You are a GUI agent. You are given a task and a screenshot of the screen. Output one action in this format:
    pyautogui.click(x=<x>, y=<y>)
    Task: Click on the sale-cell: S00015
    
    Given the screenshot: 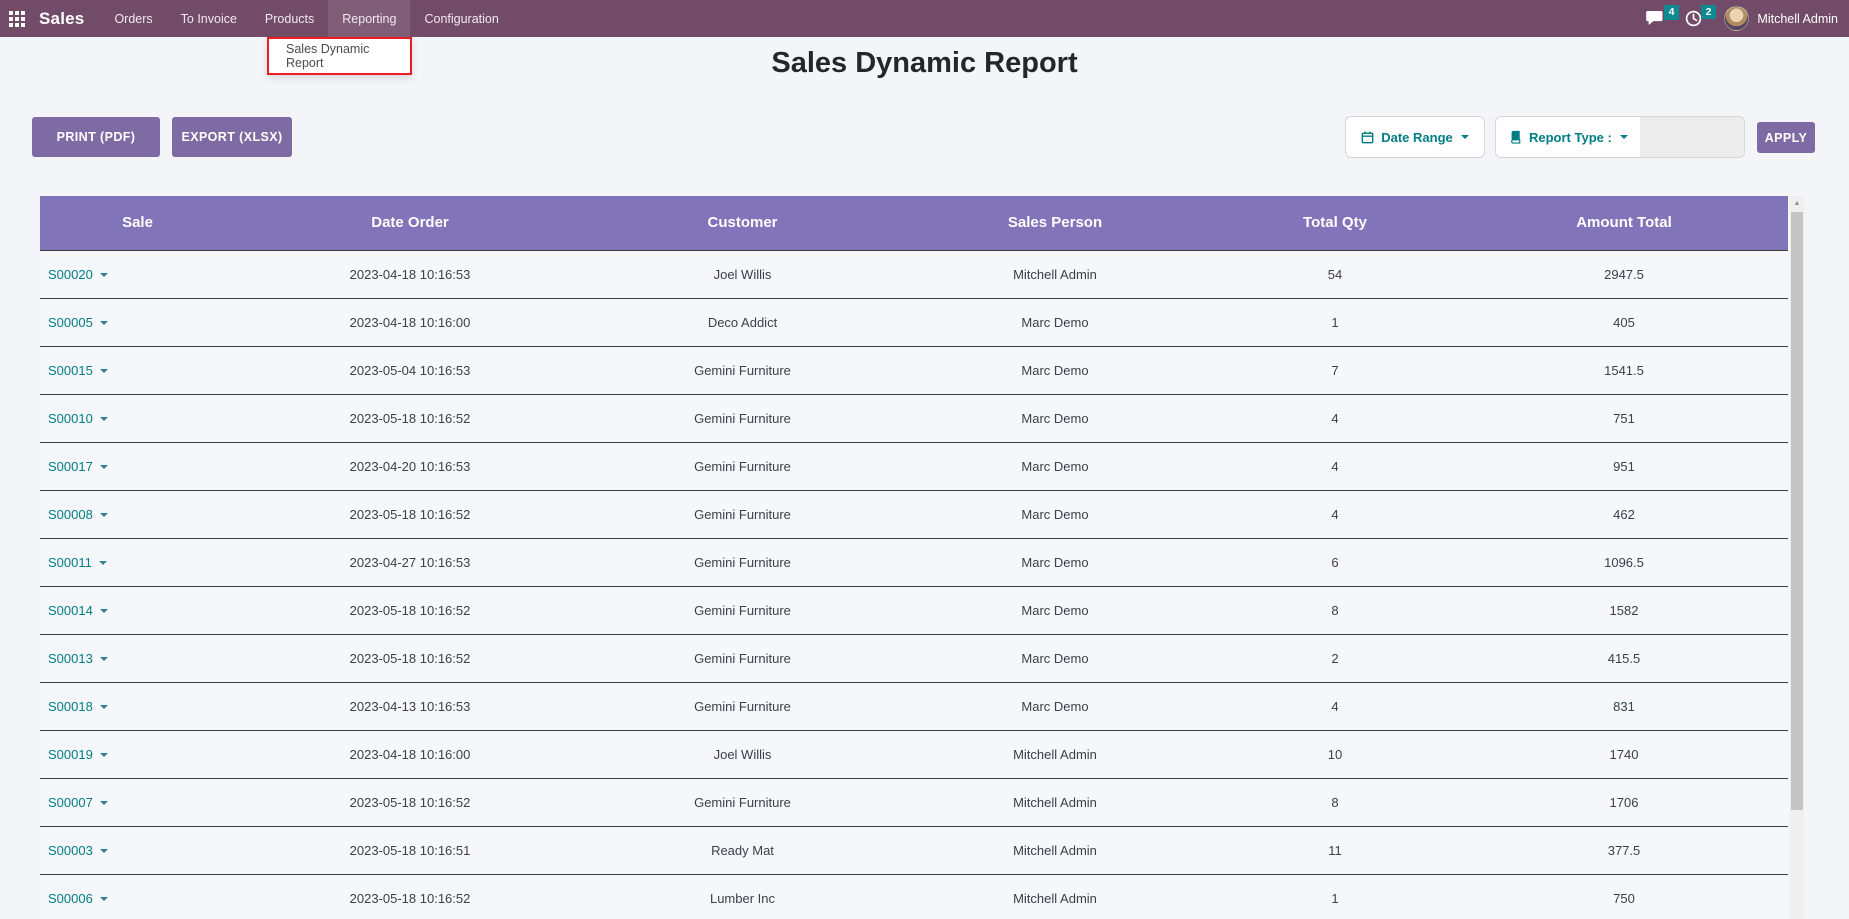 What is the action you would take?
    pyautogui.click(x=137, y=370)
    